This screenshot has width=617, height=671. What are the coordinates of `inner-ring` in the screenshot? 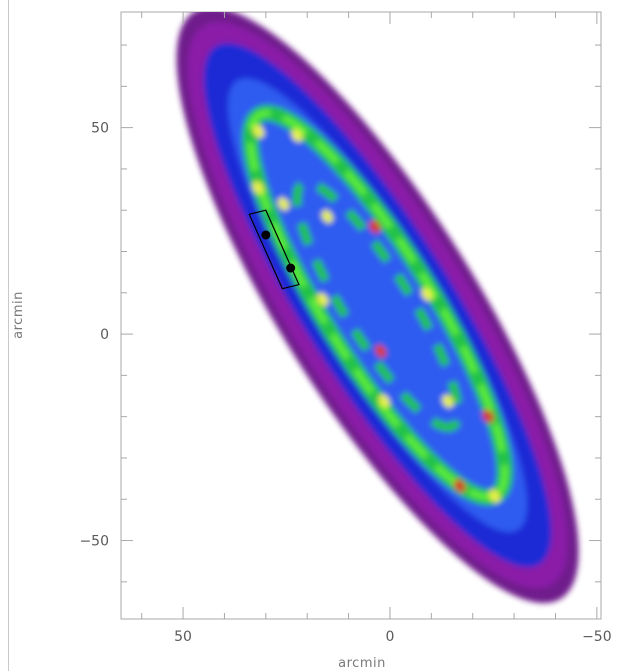 It's located at (377, 305).